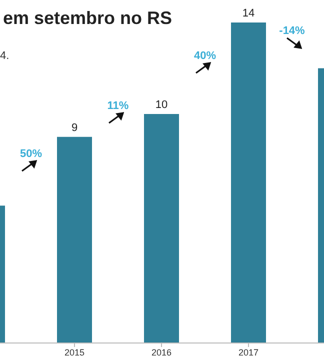 This screenshot has width=324, height=363. What do you see at coordinates (74, 352) in the screenshot?
I see `x-tick-label: 2015` at bounding box center [74, 352].